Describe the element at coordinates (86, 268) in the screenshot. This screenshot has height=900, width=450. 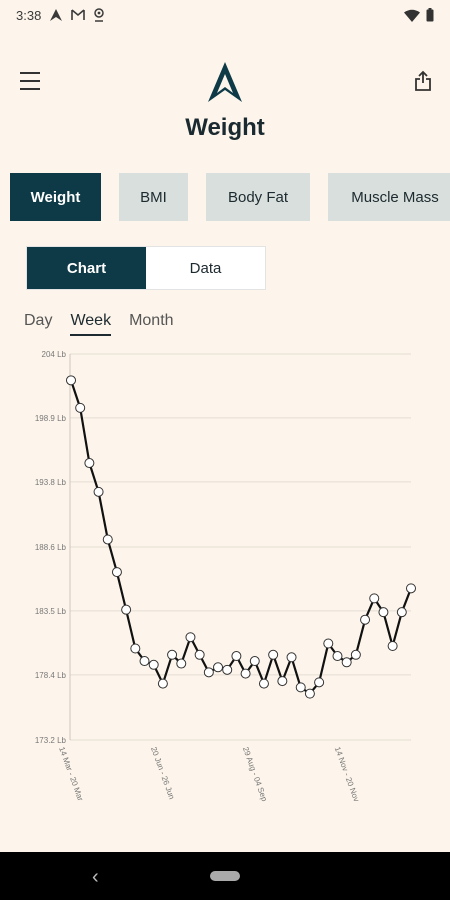
I see `chart-toggle-button: Chart` at that location.